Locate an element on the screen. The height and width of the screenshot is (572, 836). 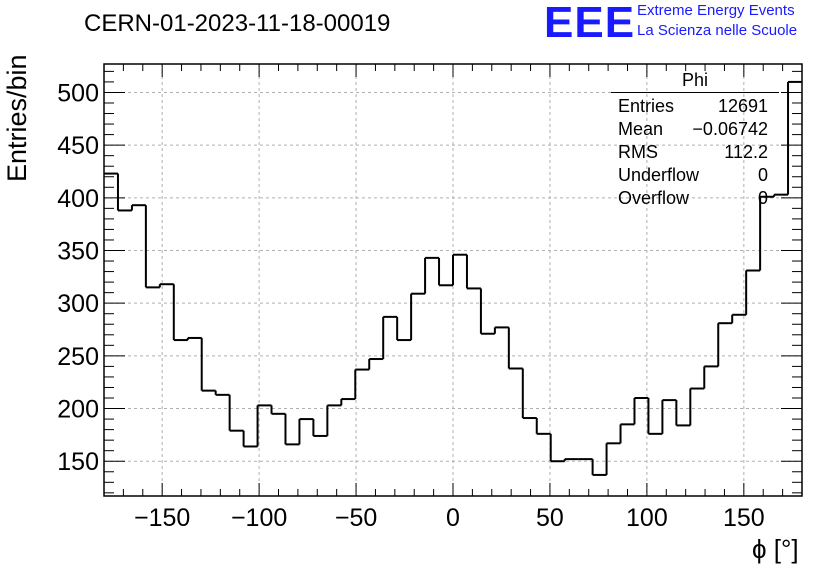
logo-line-2: La Scienza nelle Scuole is located at coordinates (717, 30).